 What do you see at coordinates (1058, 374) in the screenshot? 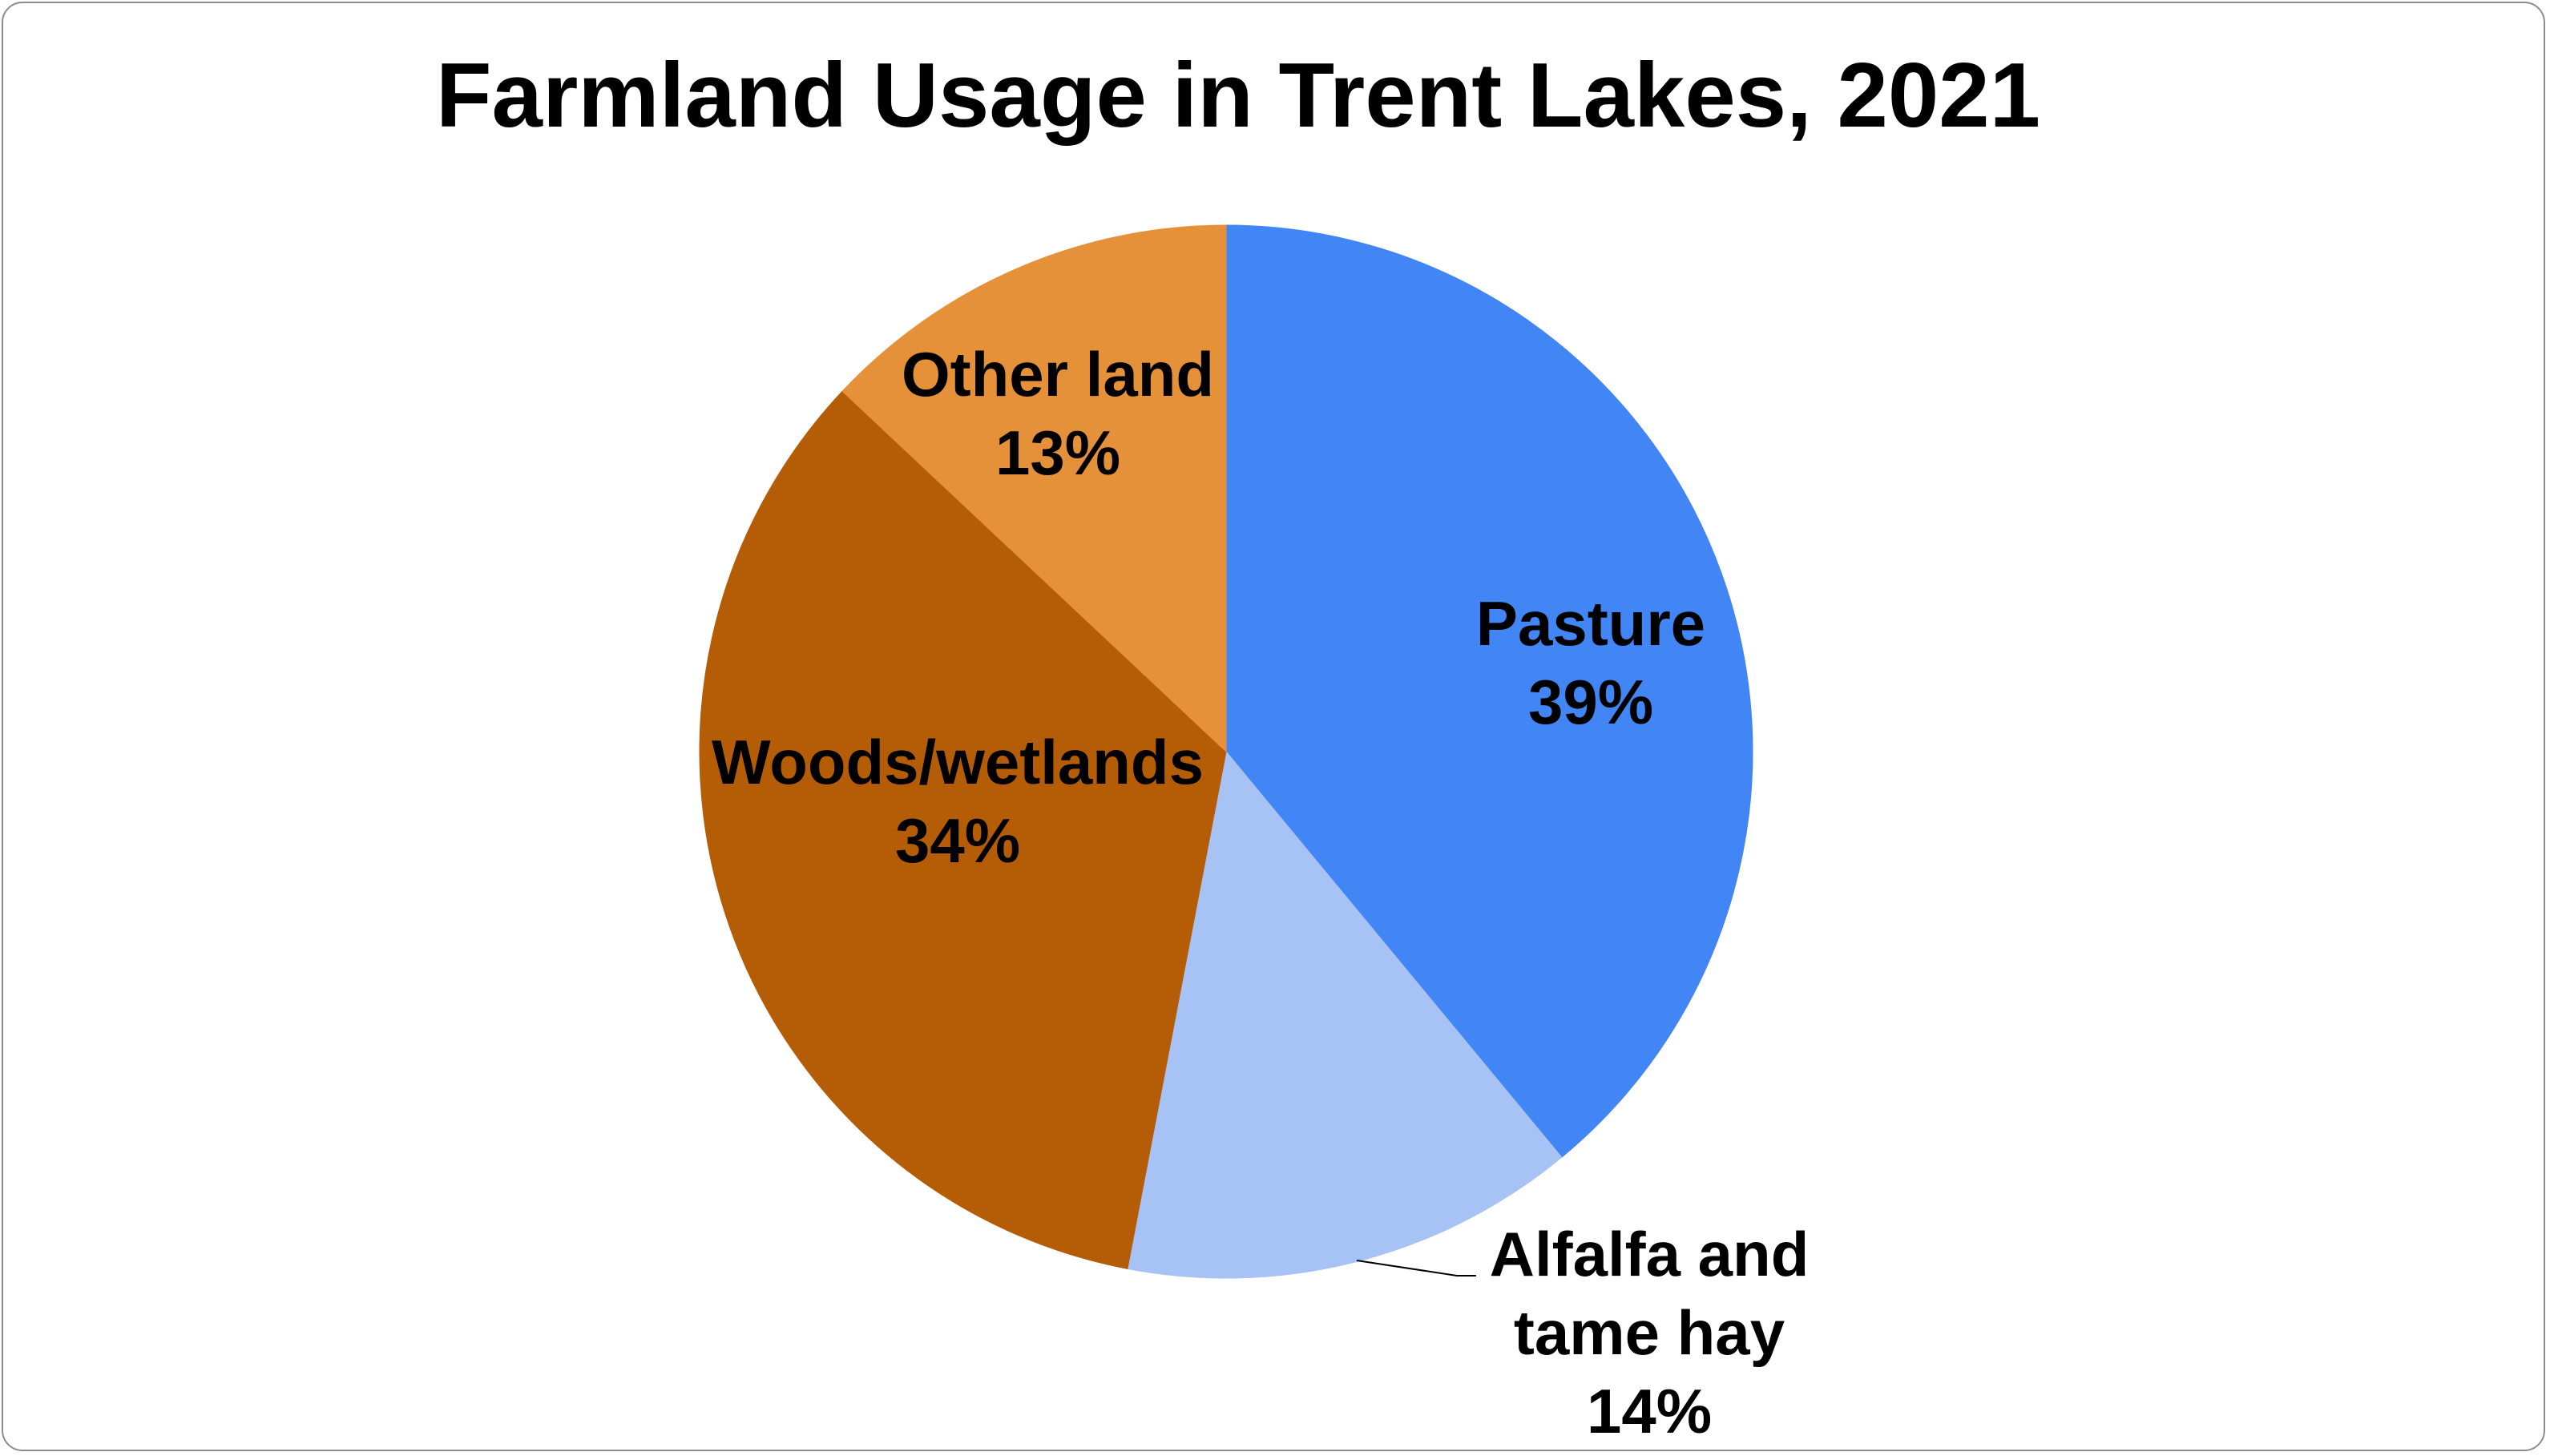
I see `data-label-category: Other land` at bounding box center [1058, 374].